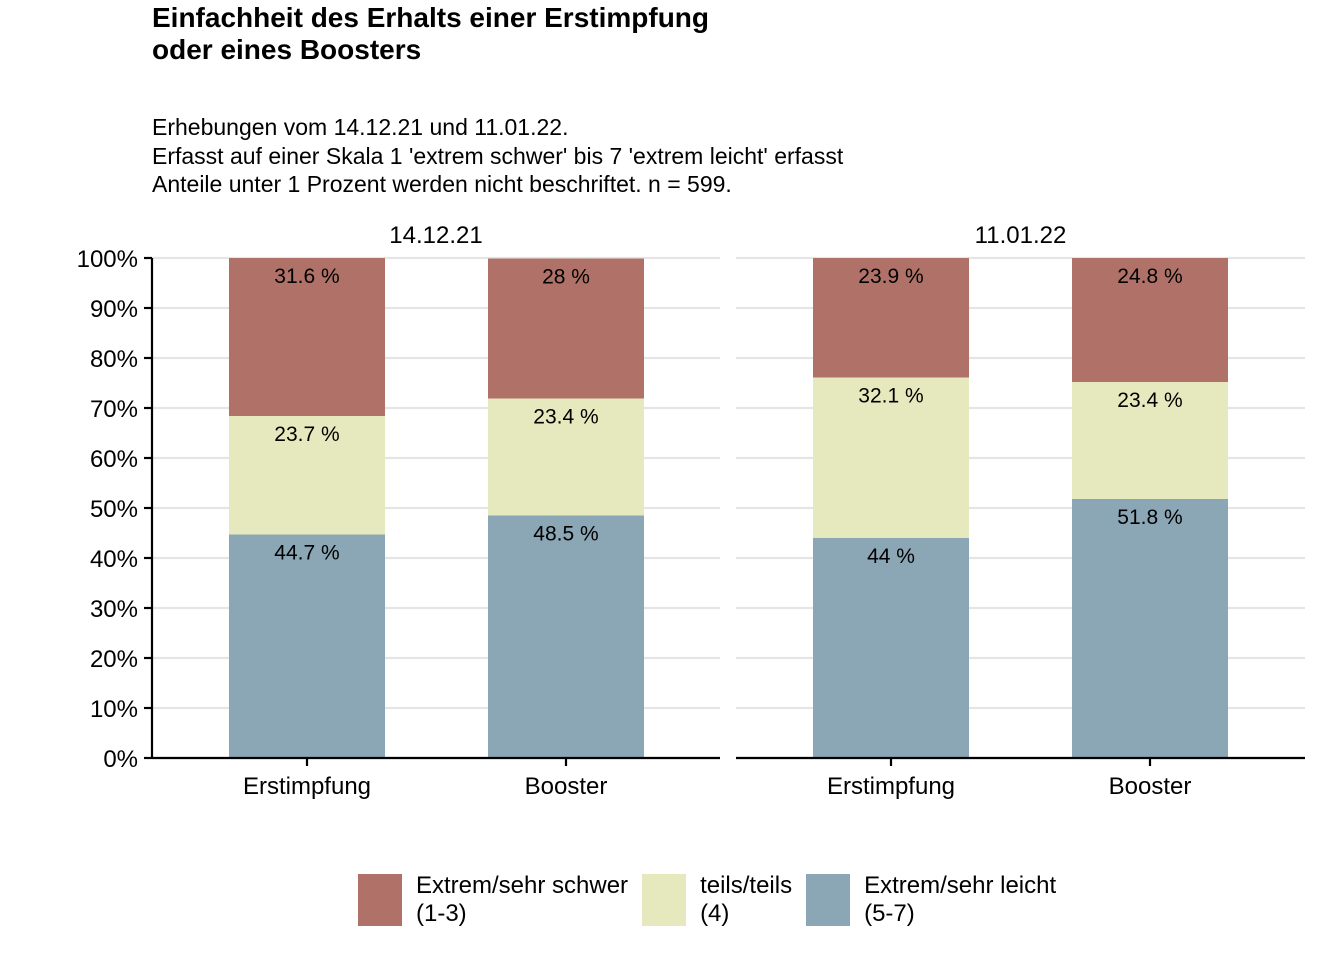  What do you see at coordinates (107, 259) in the screenshot?
I see `y-tick-label: 100%` at bounding box center [107, 259].